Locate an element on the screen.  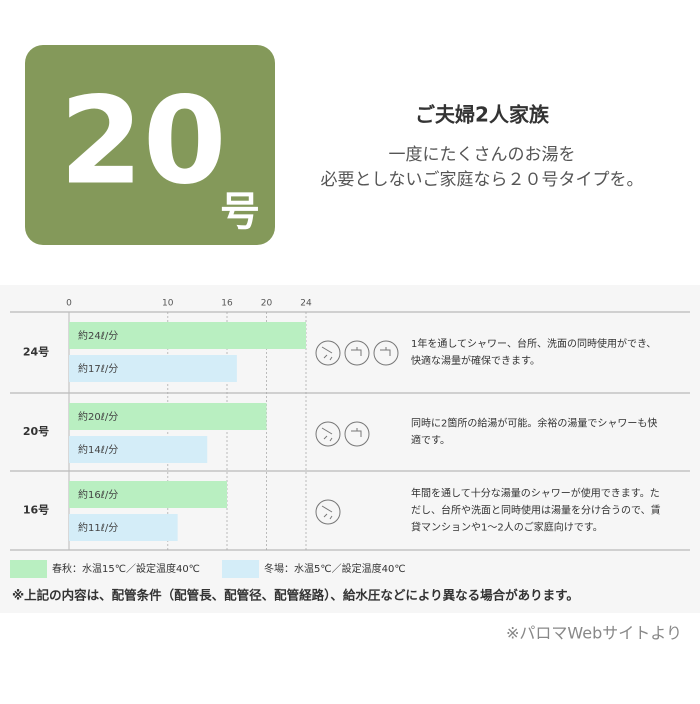
value-label: 約20ℓ/分 is located at coordinates (98, 416).